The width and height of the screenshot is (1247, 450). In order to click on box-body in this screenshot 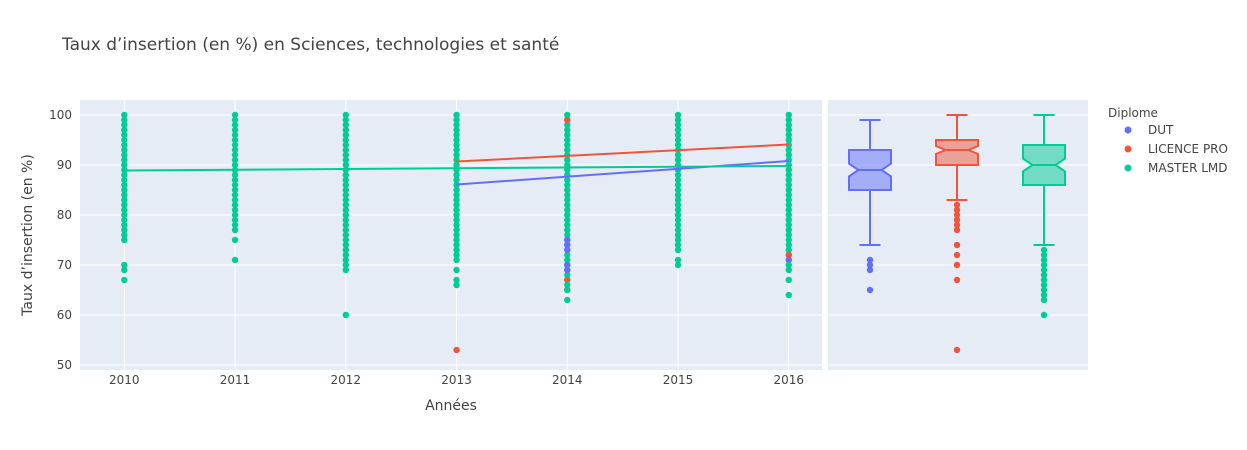, I will do `click(957, 152)`.